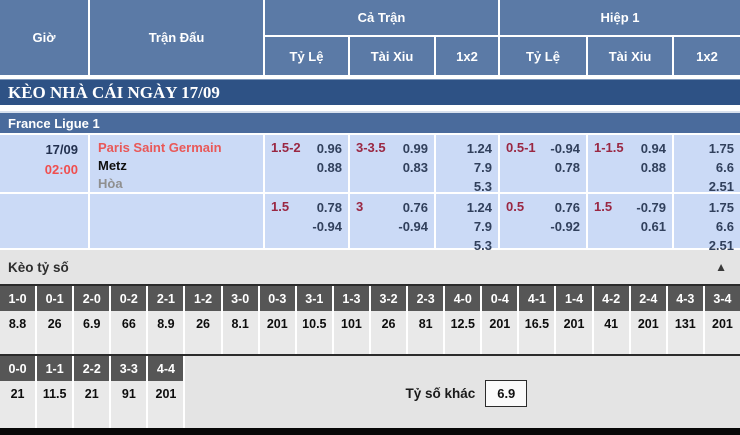 Image resolution: width=740 pixels, height=435 pixels. What do you see at coordinates (166, 368) in the screenshot?
I see `score-label: 4-4` at bounding box center [166, 368].